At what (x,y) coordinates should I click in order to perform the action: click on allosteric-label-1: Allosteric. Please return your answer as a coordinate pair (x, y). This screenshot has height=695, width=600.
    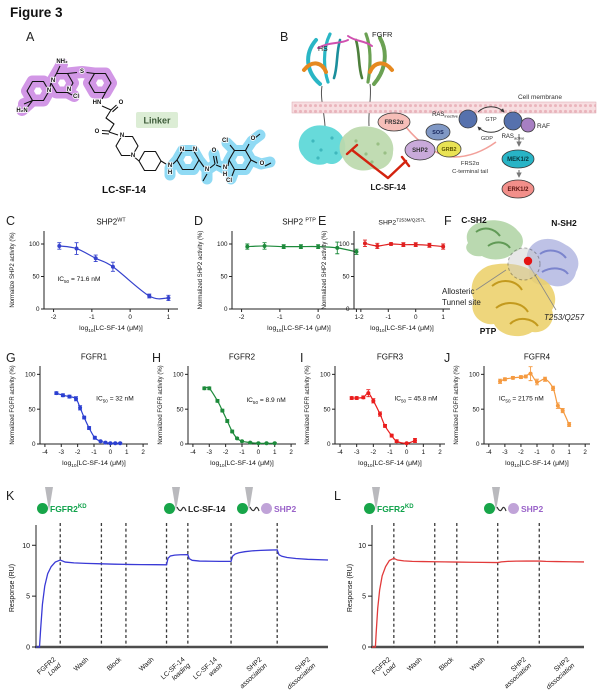
    Looking at the image, I should click on (458, 291).